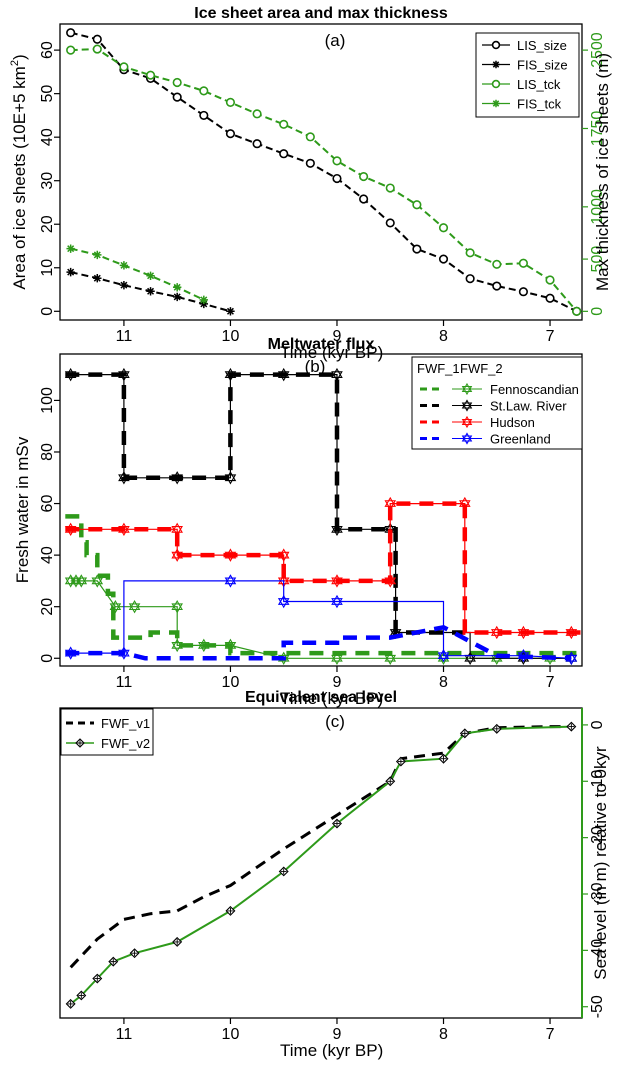 This screenshot has width=630, height=1065. What do you see at coordinates (520, 439) in the screenshot?
I see `legend-label: Greenland` at bounding box center [520, 439].